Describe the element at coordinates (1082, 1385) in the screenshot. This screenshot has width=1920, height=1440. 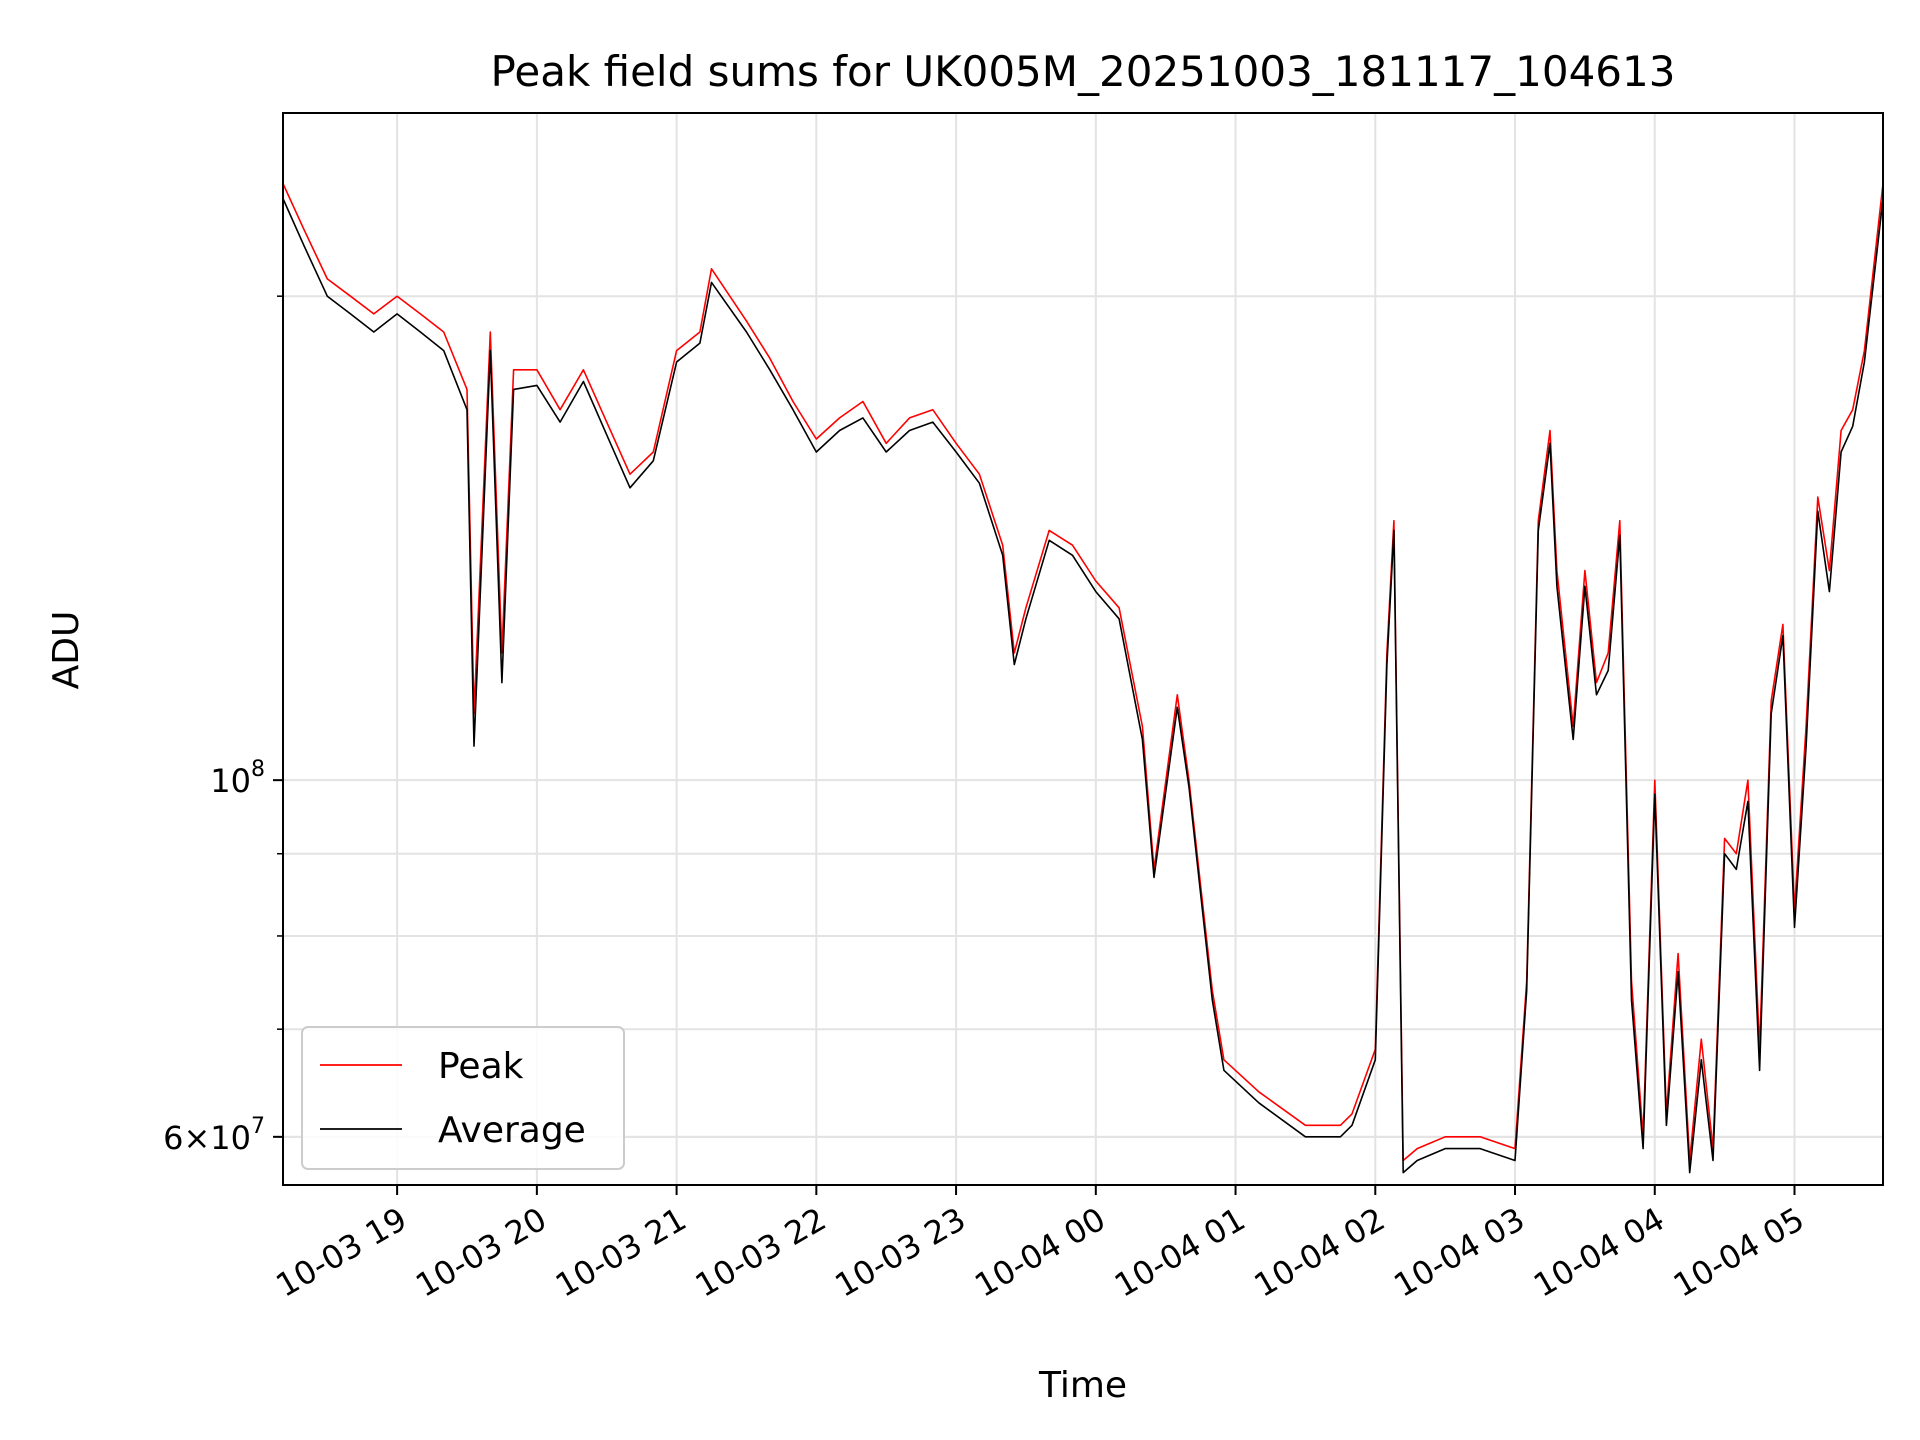
I see `x-axis-label: Time` at that location.